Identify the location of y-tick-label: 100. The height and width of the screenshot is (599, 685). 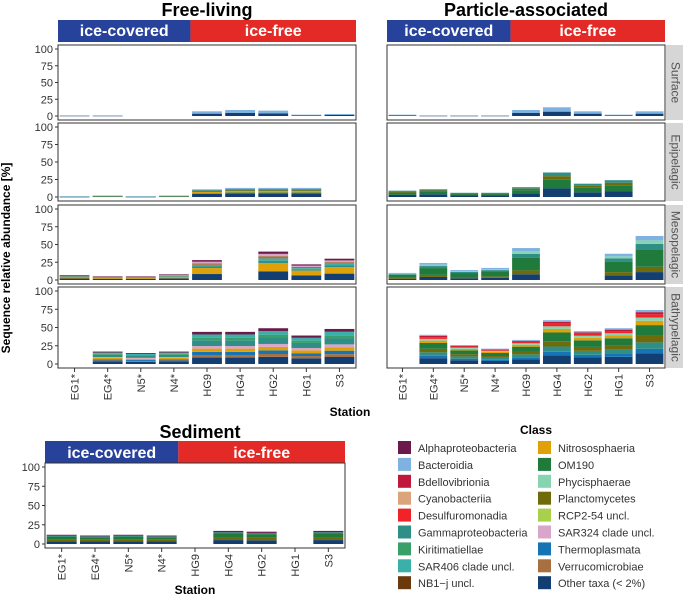
(44, 210).